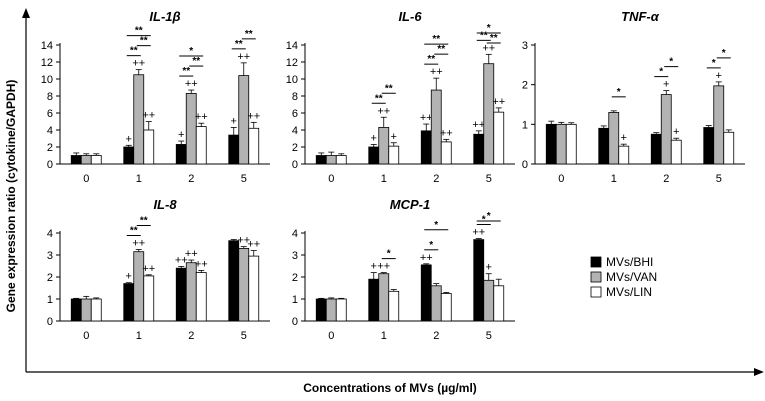 The height and width of the screenshot is (401, 765). I want to click on panel-title: IL-8, so click(165, 204).